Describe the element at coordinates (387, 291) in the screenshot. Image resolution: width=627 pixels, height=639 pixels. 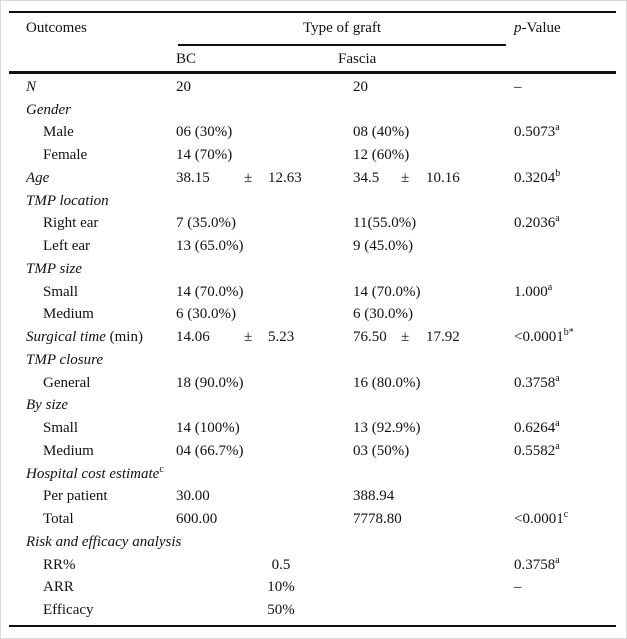
I see `fascia-value-cell: 14 (70.0%)` at that location.